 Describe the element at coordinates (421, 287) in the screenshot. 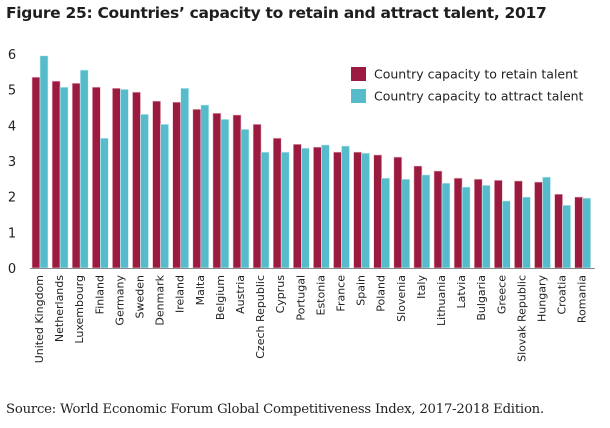

I see `x-tick-label: Italy` at that location.